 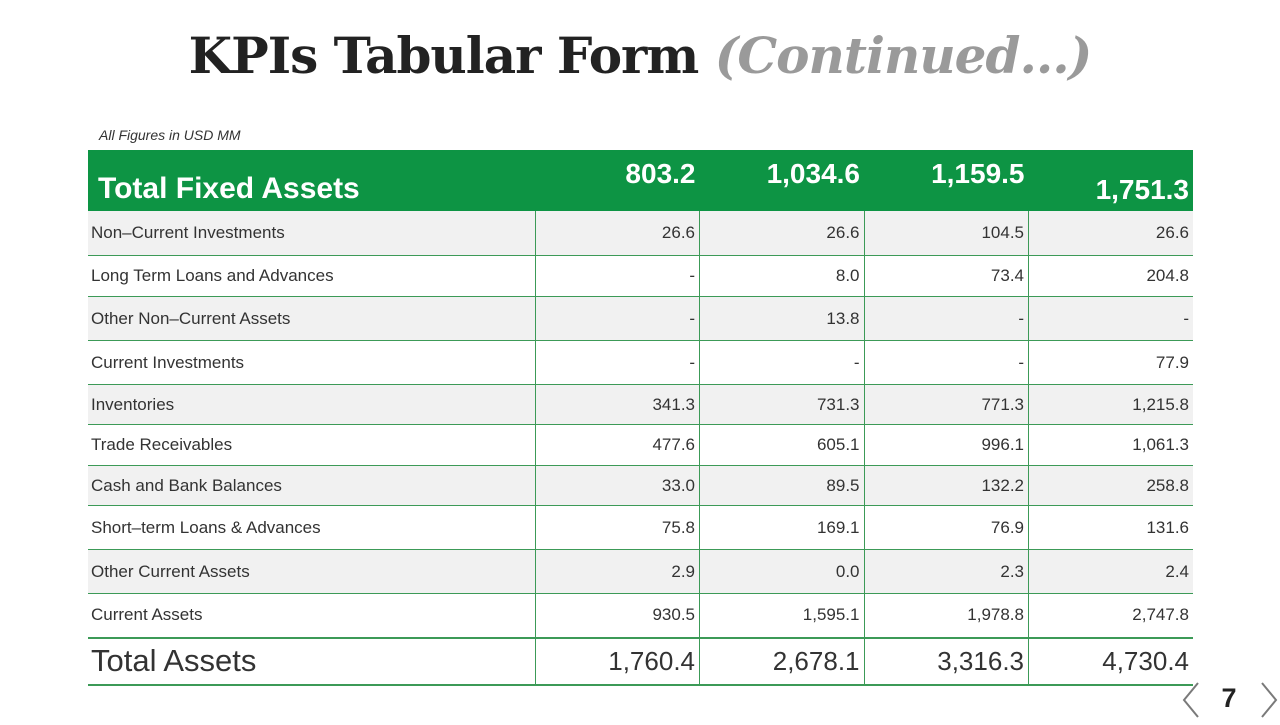 What do you see at coordinates (903, 55) in the screenshot?
I see `title-continued: (Continued...)` at bounding box center [903, 55].